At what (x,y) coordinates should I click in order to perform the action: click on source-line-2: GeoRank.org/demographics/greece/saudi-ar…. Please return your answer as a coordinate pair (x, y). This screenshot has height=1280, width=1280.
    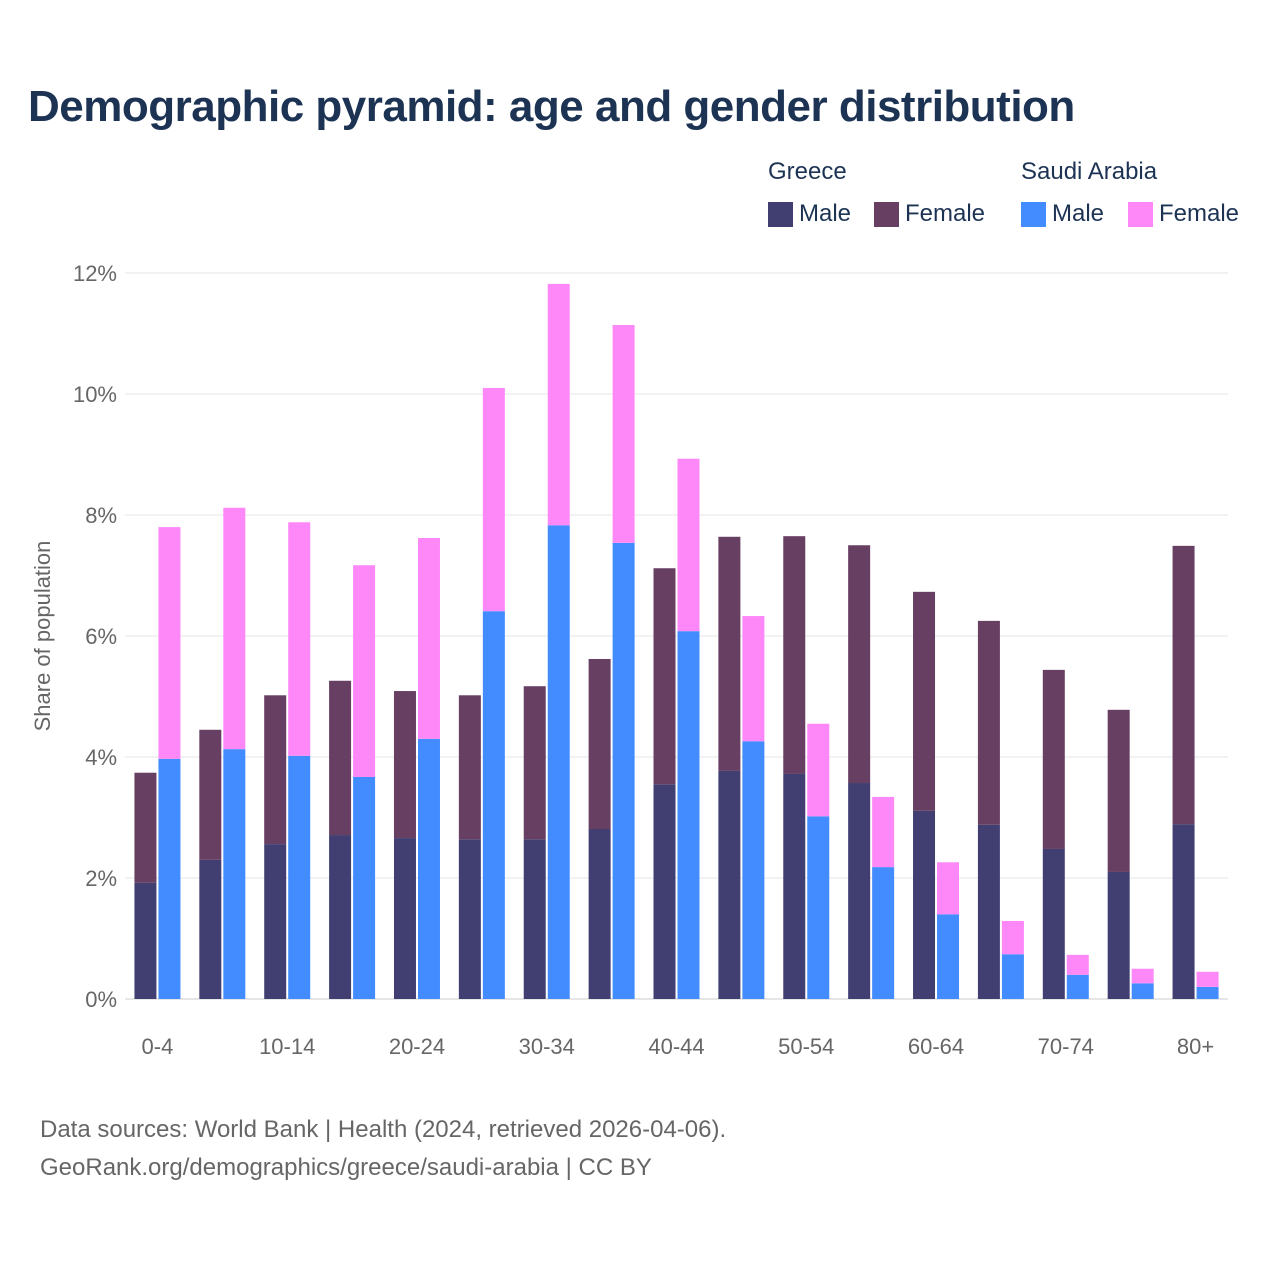
    Looking at the image, I should click on (346, 1167).